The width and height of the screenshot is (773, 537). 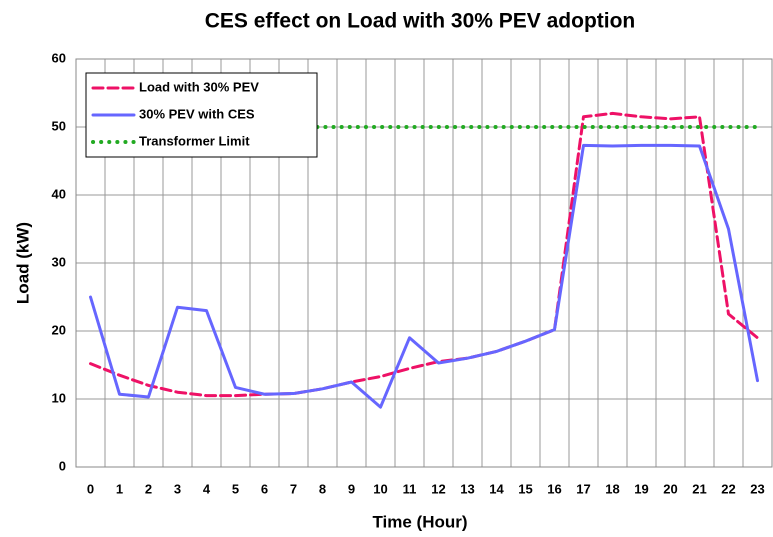 I want to click on x-tick-label: 2, so click(x=148, y=488).